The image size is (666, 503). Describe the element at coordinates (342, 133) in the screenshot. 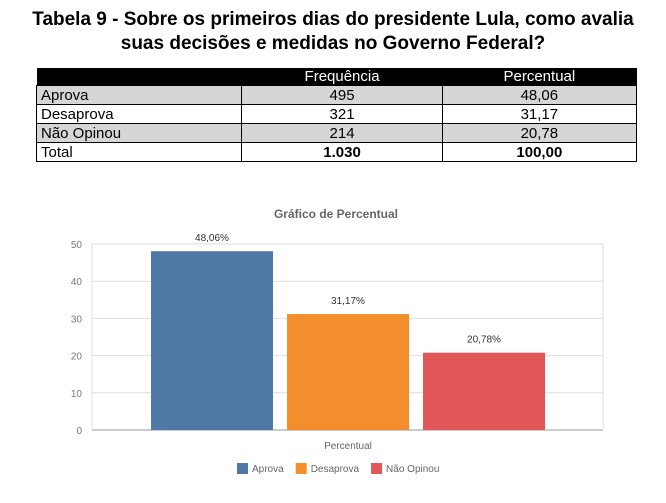

I see `row-frequency: 214` at that location.